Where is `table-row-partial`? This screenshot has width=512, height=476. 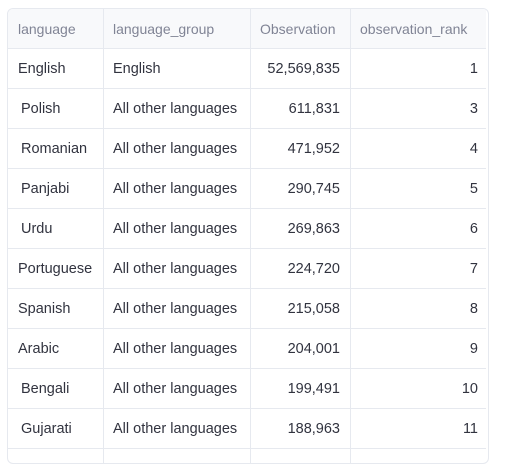 table-row-partial is located at coordinates (247, 456).